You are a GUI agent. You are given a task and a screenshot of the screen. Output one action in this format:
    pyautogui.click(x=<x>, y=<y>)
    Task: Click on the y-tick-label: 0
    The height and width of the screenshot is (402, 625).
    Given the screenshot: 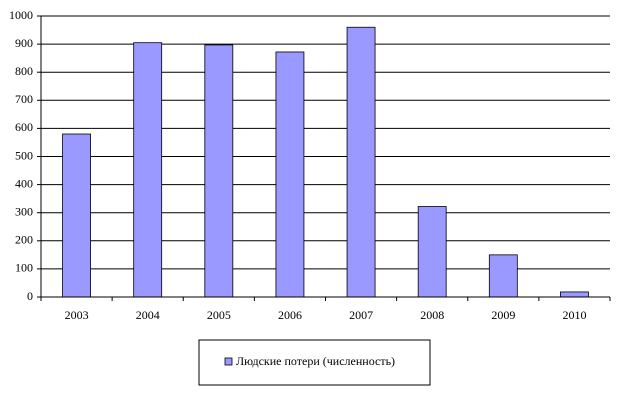 What is the action you would take?
    pyautogui.click(x=30, y=296)
    